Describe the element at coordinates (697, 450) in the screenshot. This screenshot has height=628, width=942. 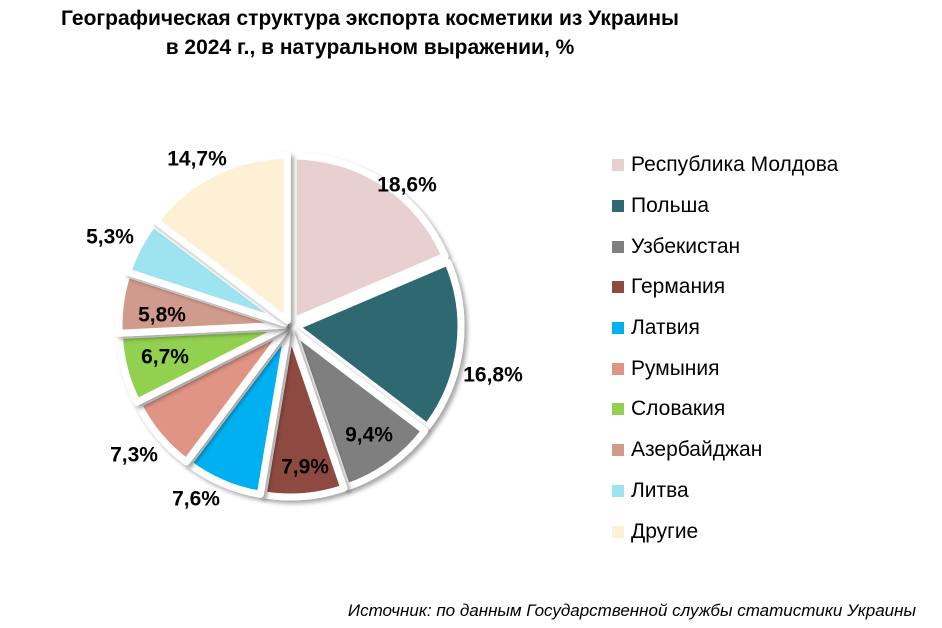
I see `legend-label: Азербайджан` at that location.